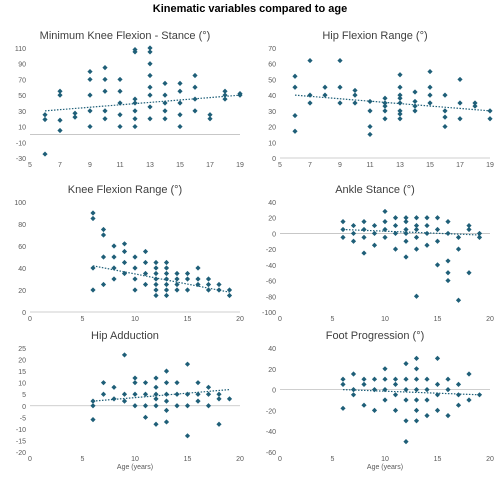 The height and width of the screenshot is (477, 500). I want to click on y-tick-label: 60, so click(272, 65).